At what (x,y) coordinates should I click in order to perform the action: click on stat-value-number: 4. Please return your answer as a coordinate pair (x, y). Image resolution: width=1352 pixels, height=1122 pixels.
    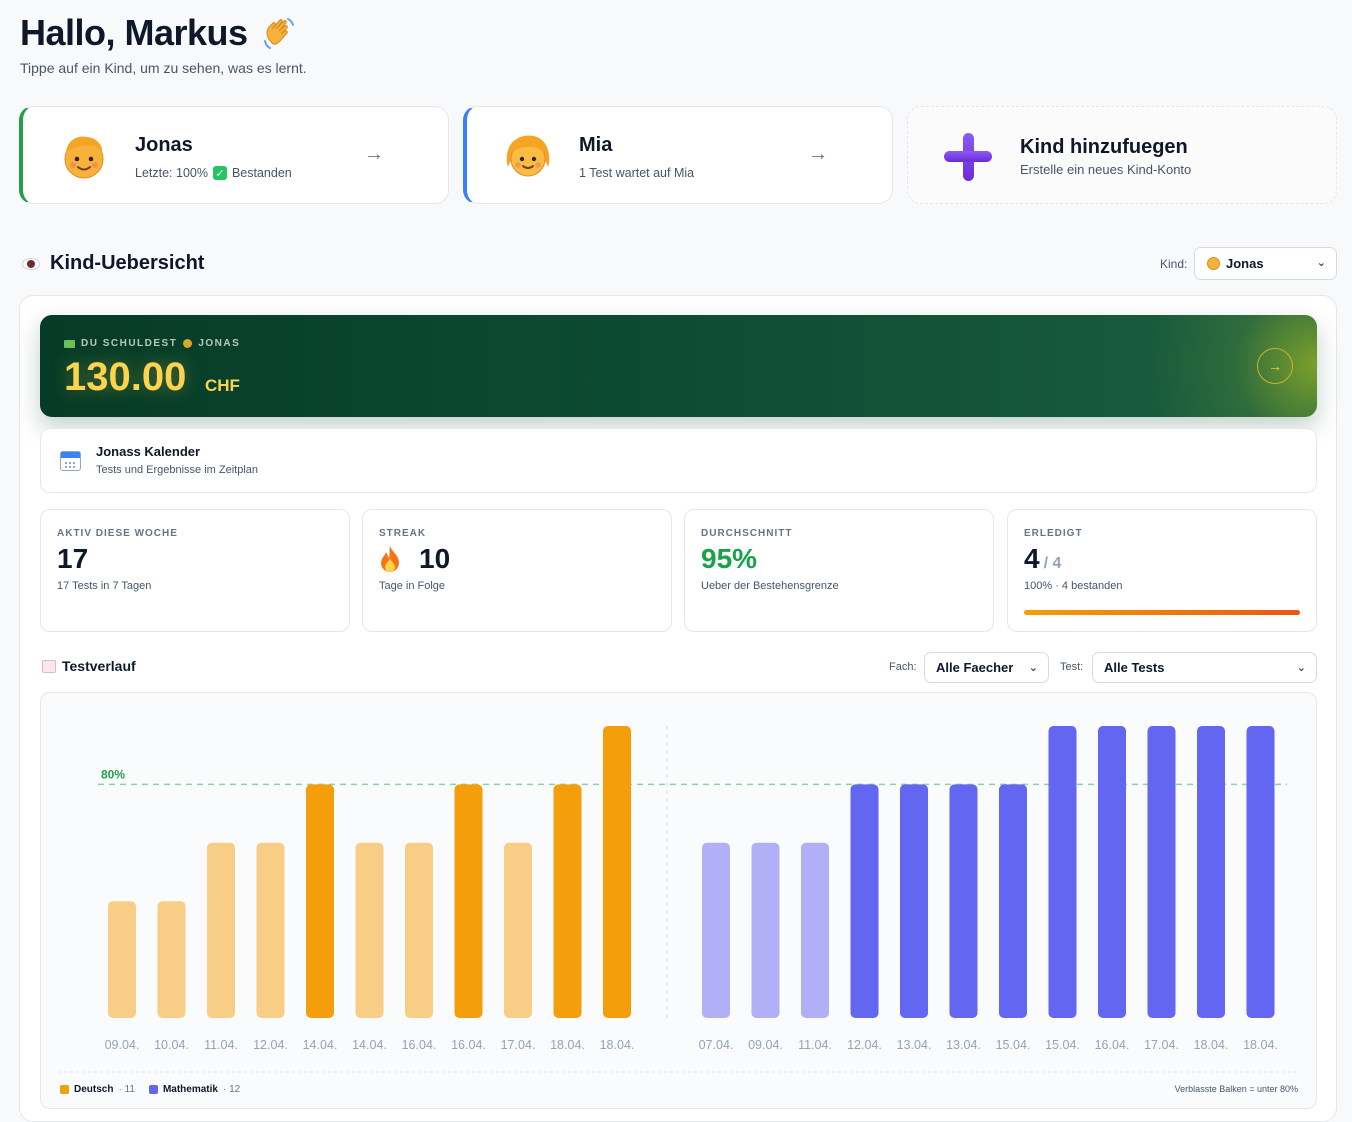
    Looking at the image, I should click on (1032, 558).